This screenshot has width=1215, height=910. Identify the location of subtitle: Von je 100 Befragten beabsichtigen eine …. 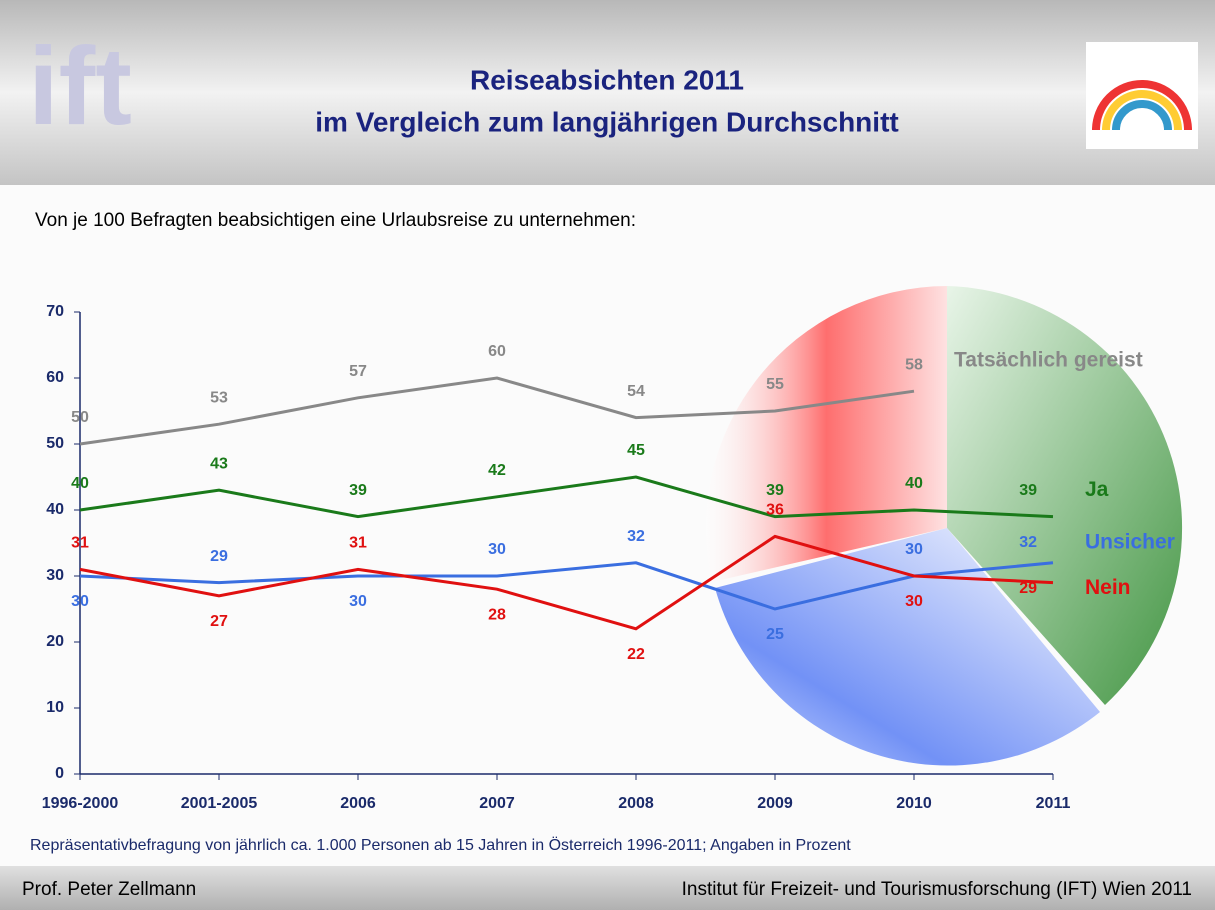
(335, 220).